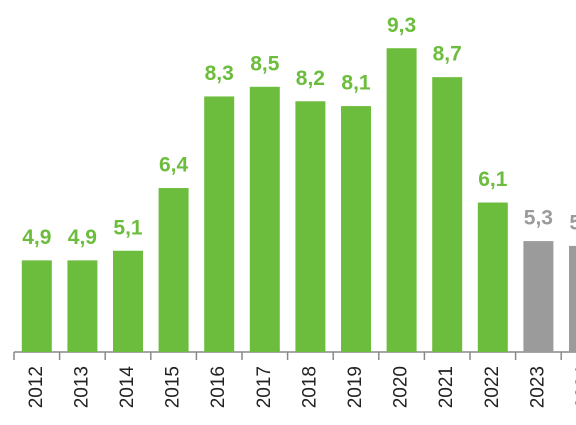 The image size is (576, 425). I want to click on value-label: 8,7, so click(447, 54).